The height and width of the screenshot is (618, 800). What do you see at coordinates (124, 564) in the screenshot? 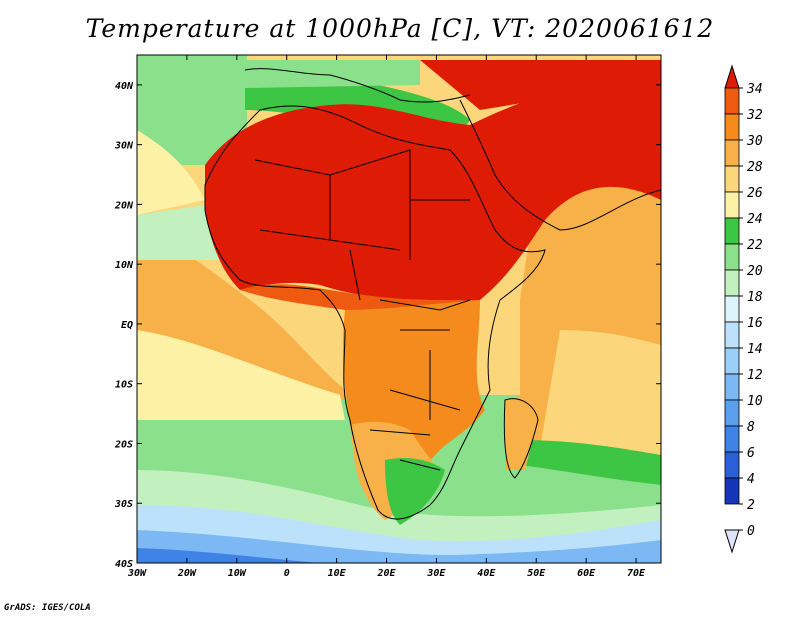
I see `lat-tick-label: 40S` at bounding box center [124, 564].